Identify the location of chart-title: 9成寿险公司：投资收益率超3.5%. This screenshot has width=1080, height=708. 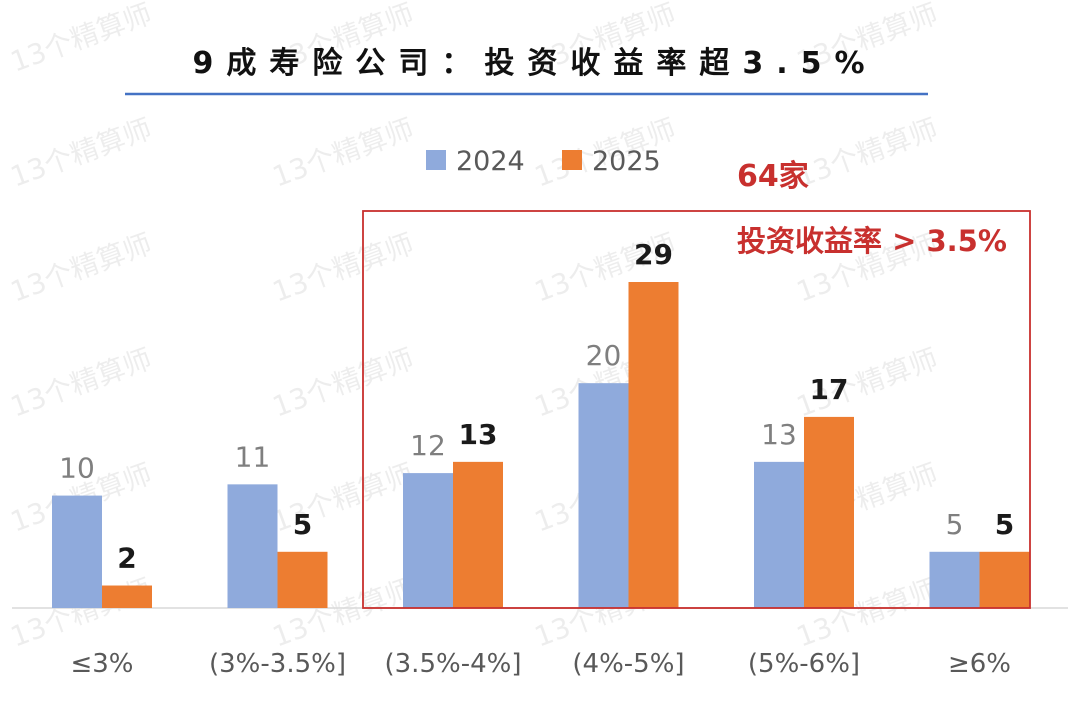
(534, 63).